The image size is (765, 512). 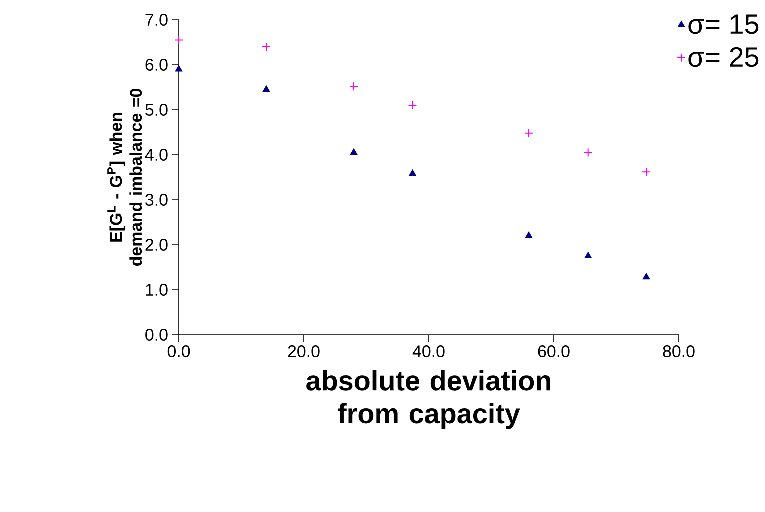 I want to click on x-tick-label: 20.0, so click(x=304, y=352).